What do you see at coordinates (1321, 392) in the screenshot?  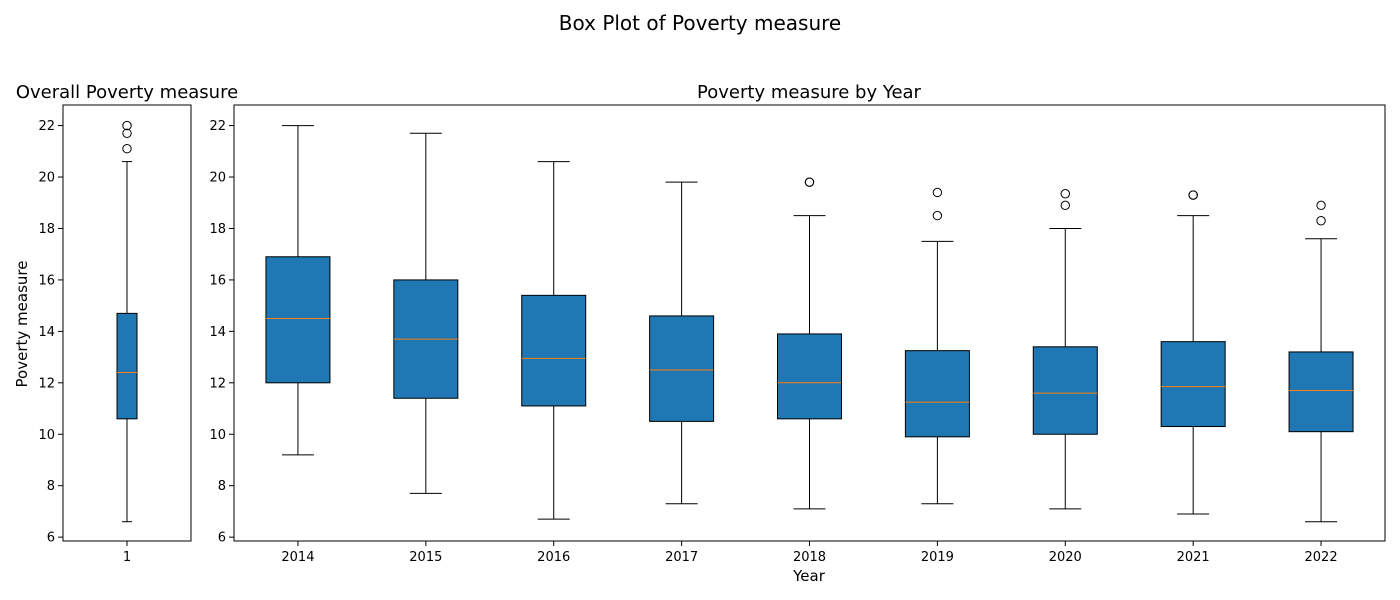 I see `box-2022` at bounding box center [1321, 392].